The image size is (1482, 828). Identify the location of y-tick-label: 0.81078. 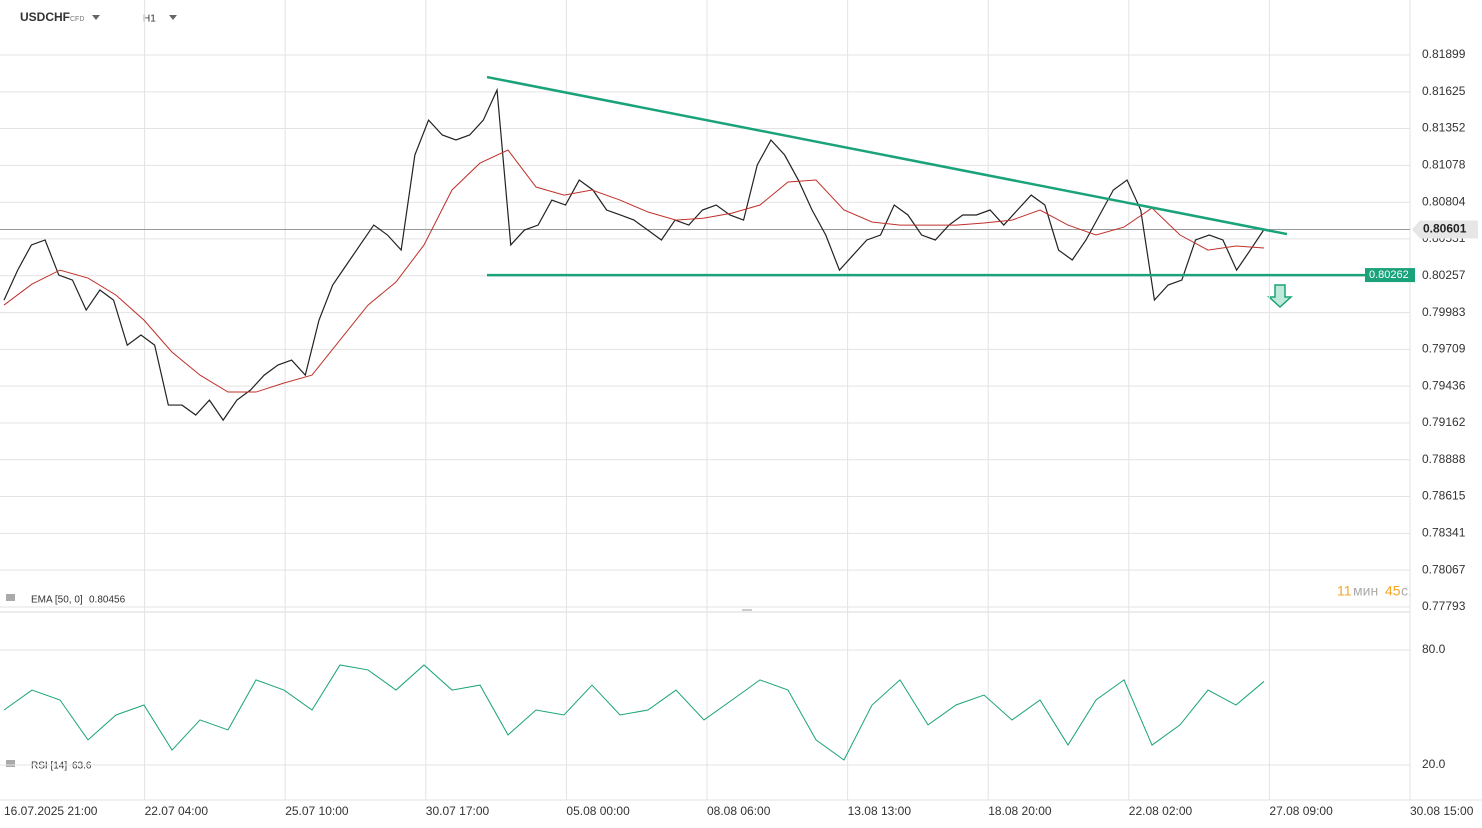
(1444, 165).